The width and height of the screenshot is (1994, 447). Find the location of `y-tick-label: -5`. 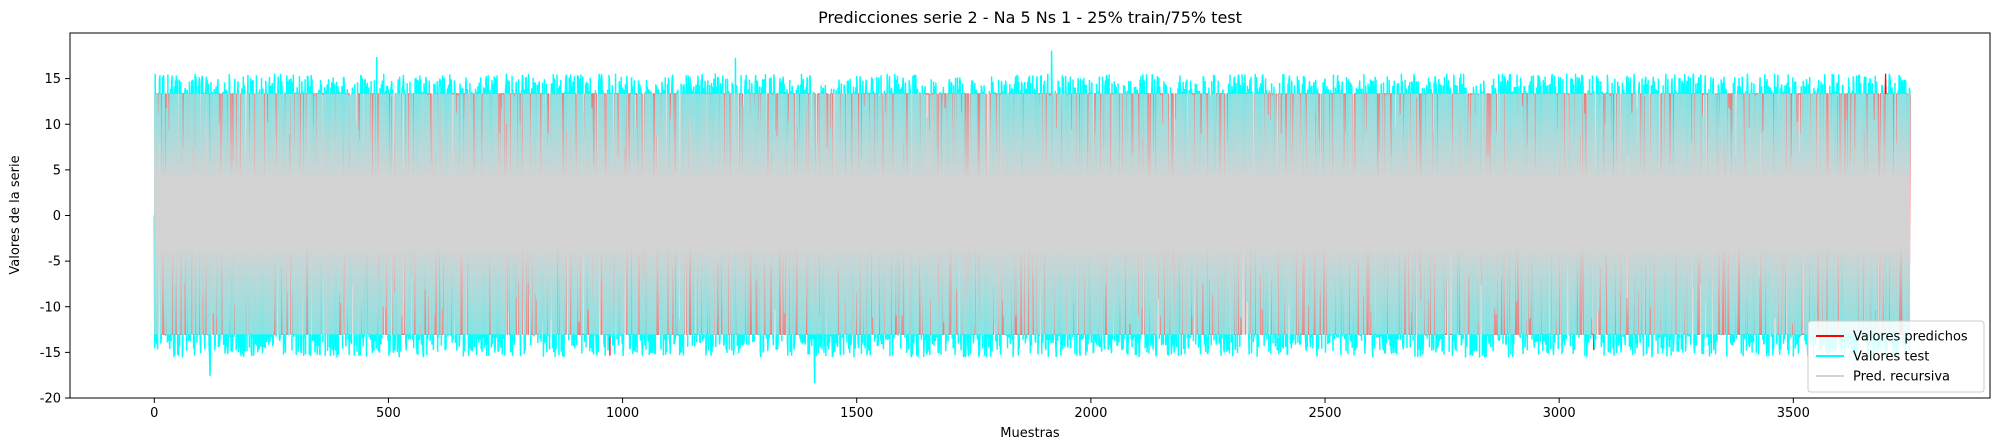

y-tick-label: -5 is located at coordinates (54, 262).